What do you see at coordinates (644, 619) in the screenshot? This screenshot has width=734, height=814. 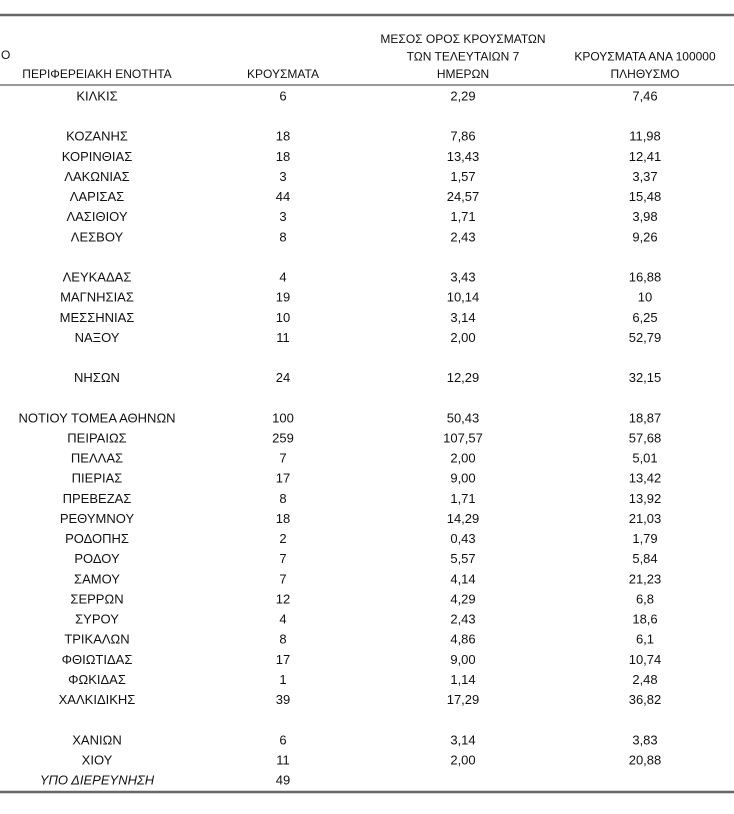 I see `cell: 18,6` at bounding box center [644, 619].